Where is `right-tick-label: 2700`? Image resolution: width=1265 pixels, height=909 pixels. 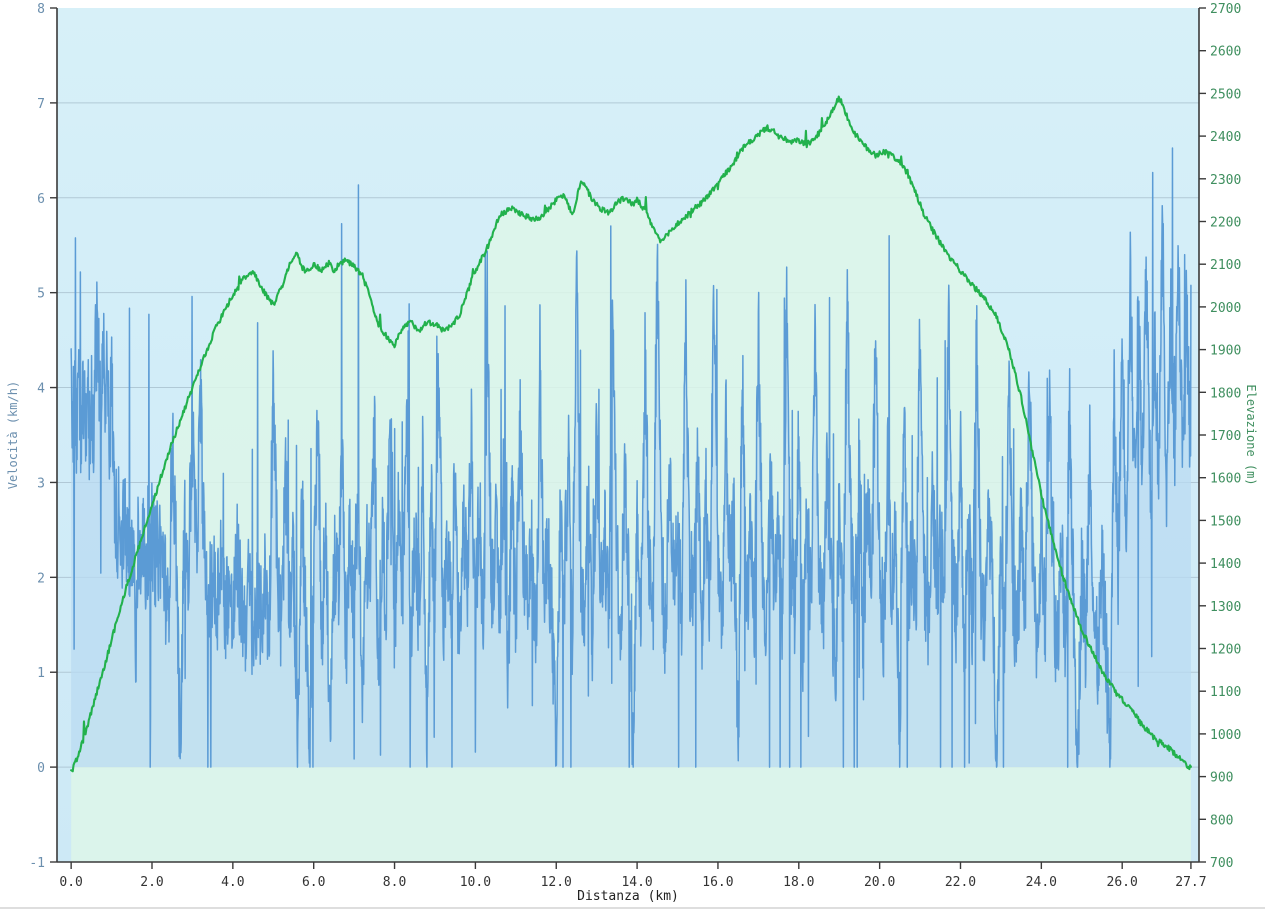
right-tick-label: 2700 is located at coordinates (1225, 9).